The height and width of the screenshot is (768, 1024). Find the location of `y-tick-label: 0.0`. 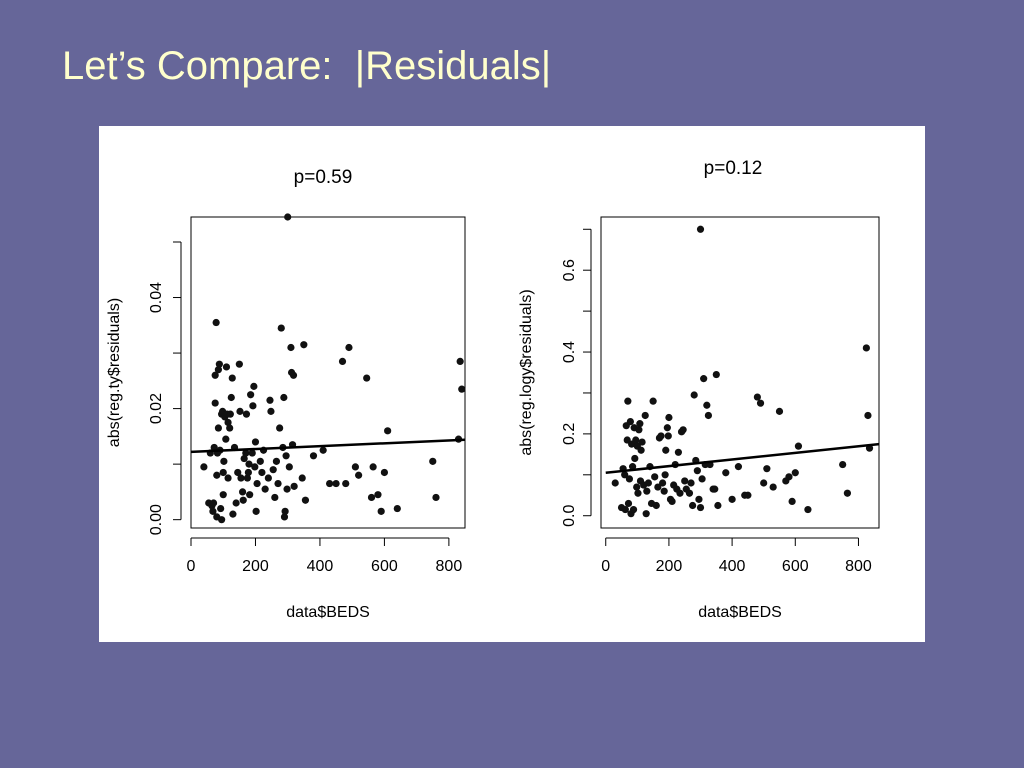

y-tick-label: 0.0 is located at coordinates (569, 516).